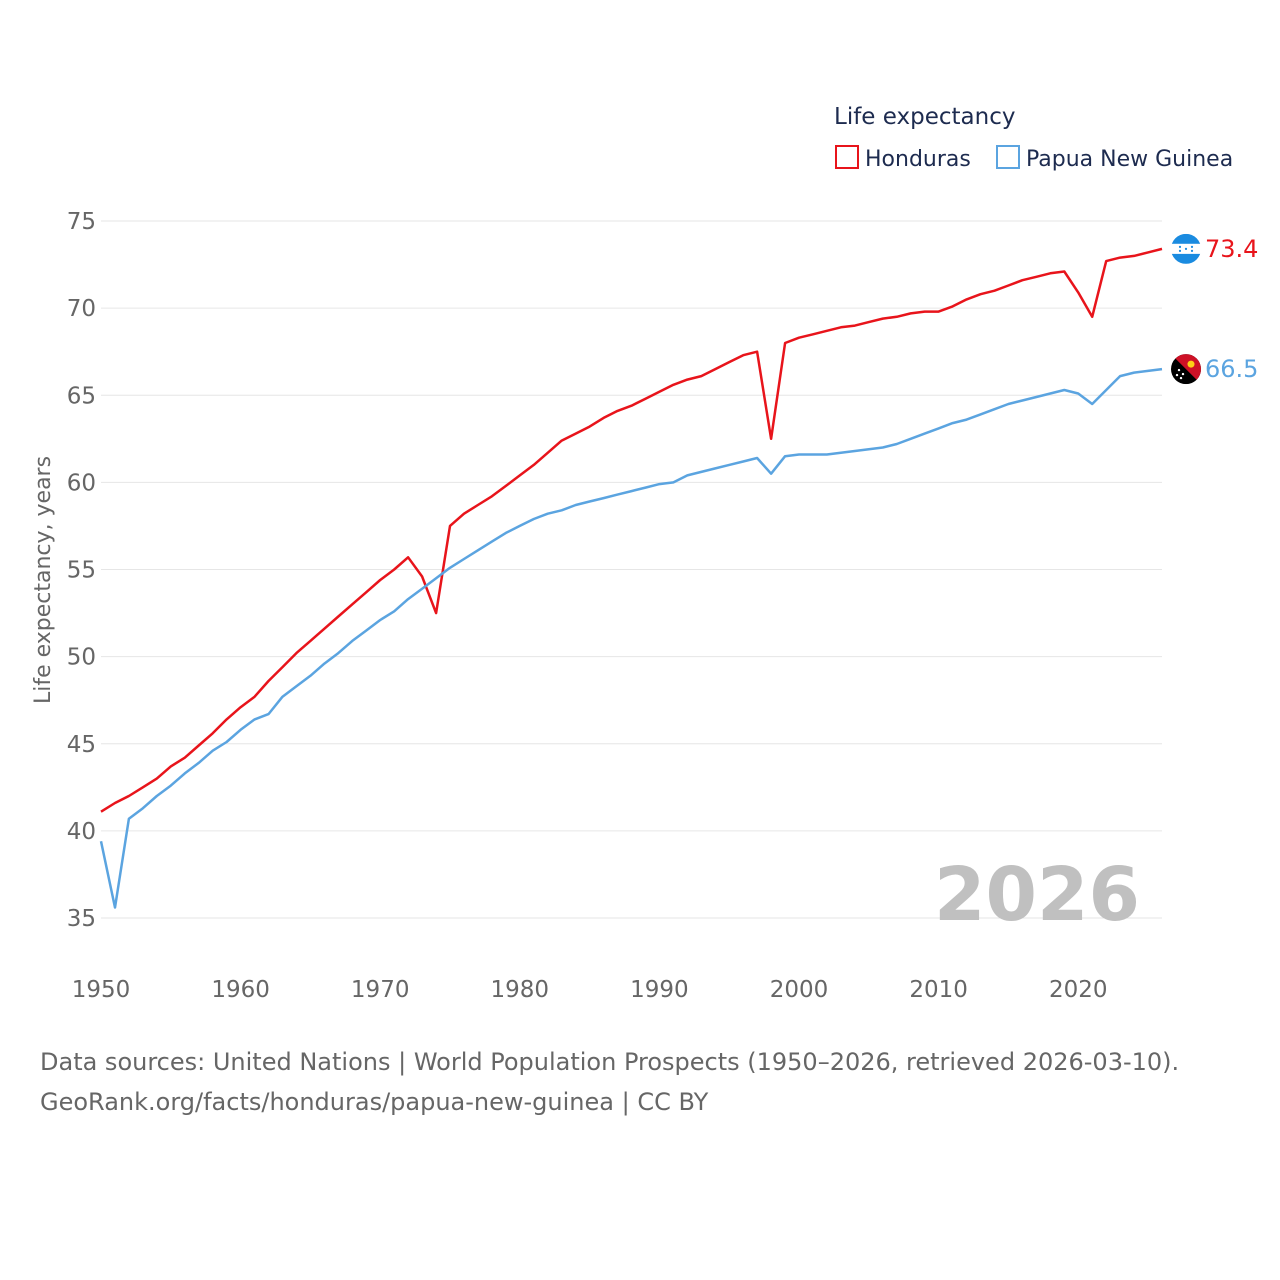 Image resolution: width=1280 pixels, height=1280 pixels. Describe the element at coordinates (81, 483) in the screenshot. I see `y-tick-label-60: 60` at that location.